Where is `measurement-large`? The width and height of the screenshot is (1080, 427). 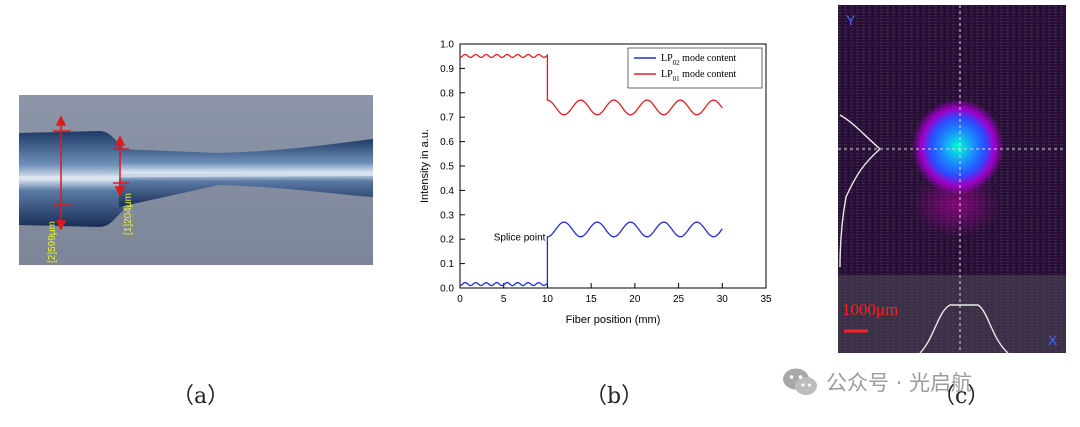 measurement-large is located at coordinates (62, 173).